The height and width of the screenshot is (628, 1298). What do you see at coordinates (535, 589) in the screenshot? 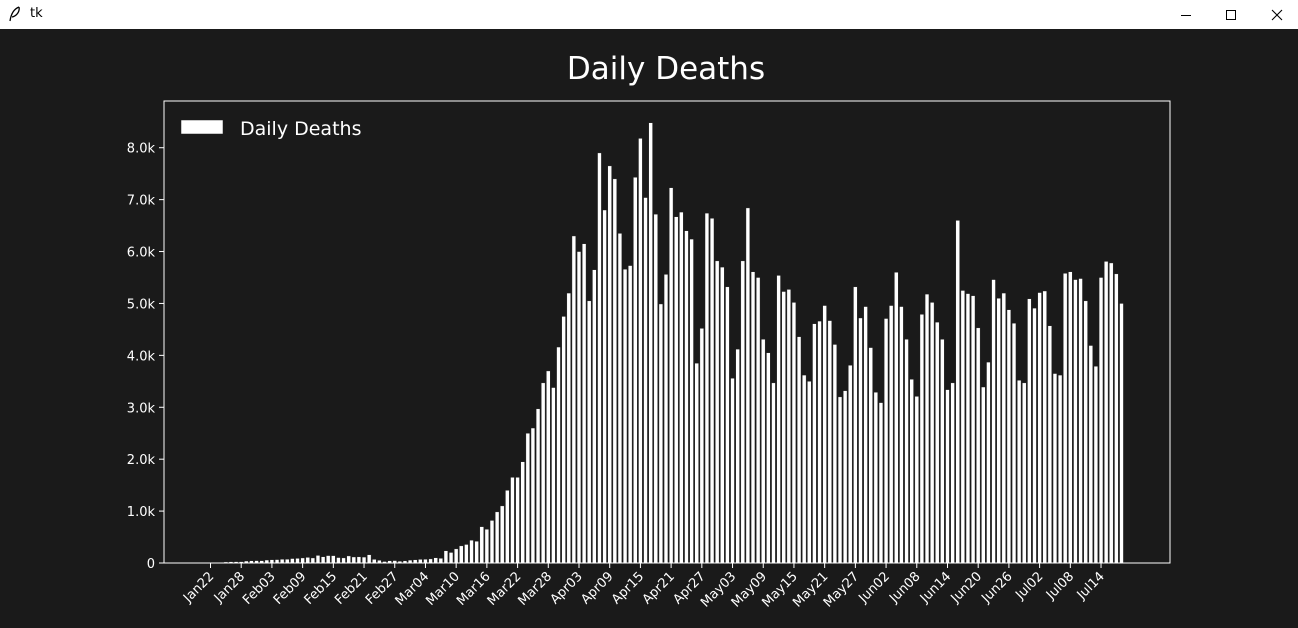
I see `x-tick-label: Mar28` at bounding box center [535, 589].